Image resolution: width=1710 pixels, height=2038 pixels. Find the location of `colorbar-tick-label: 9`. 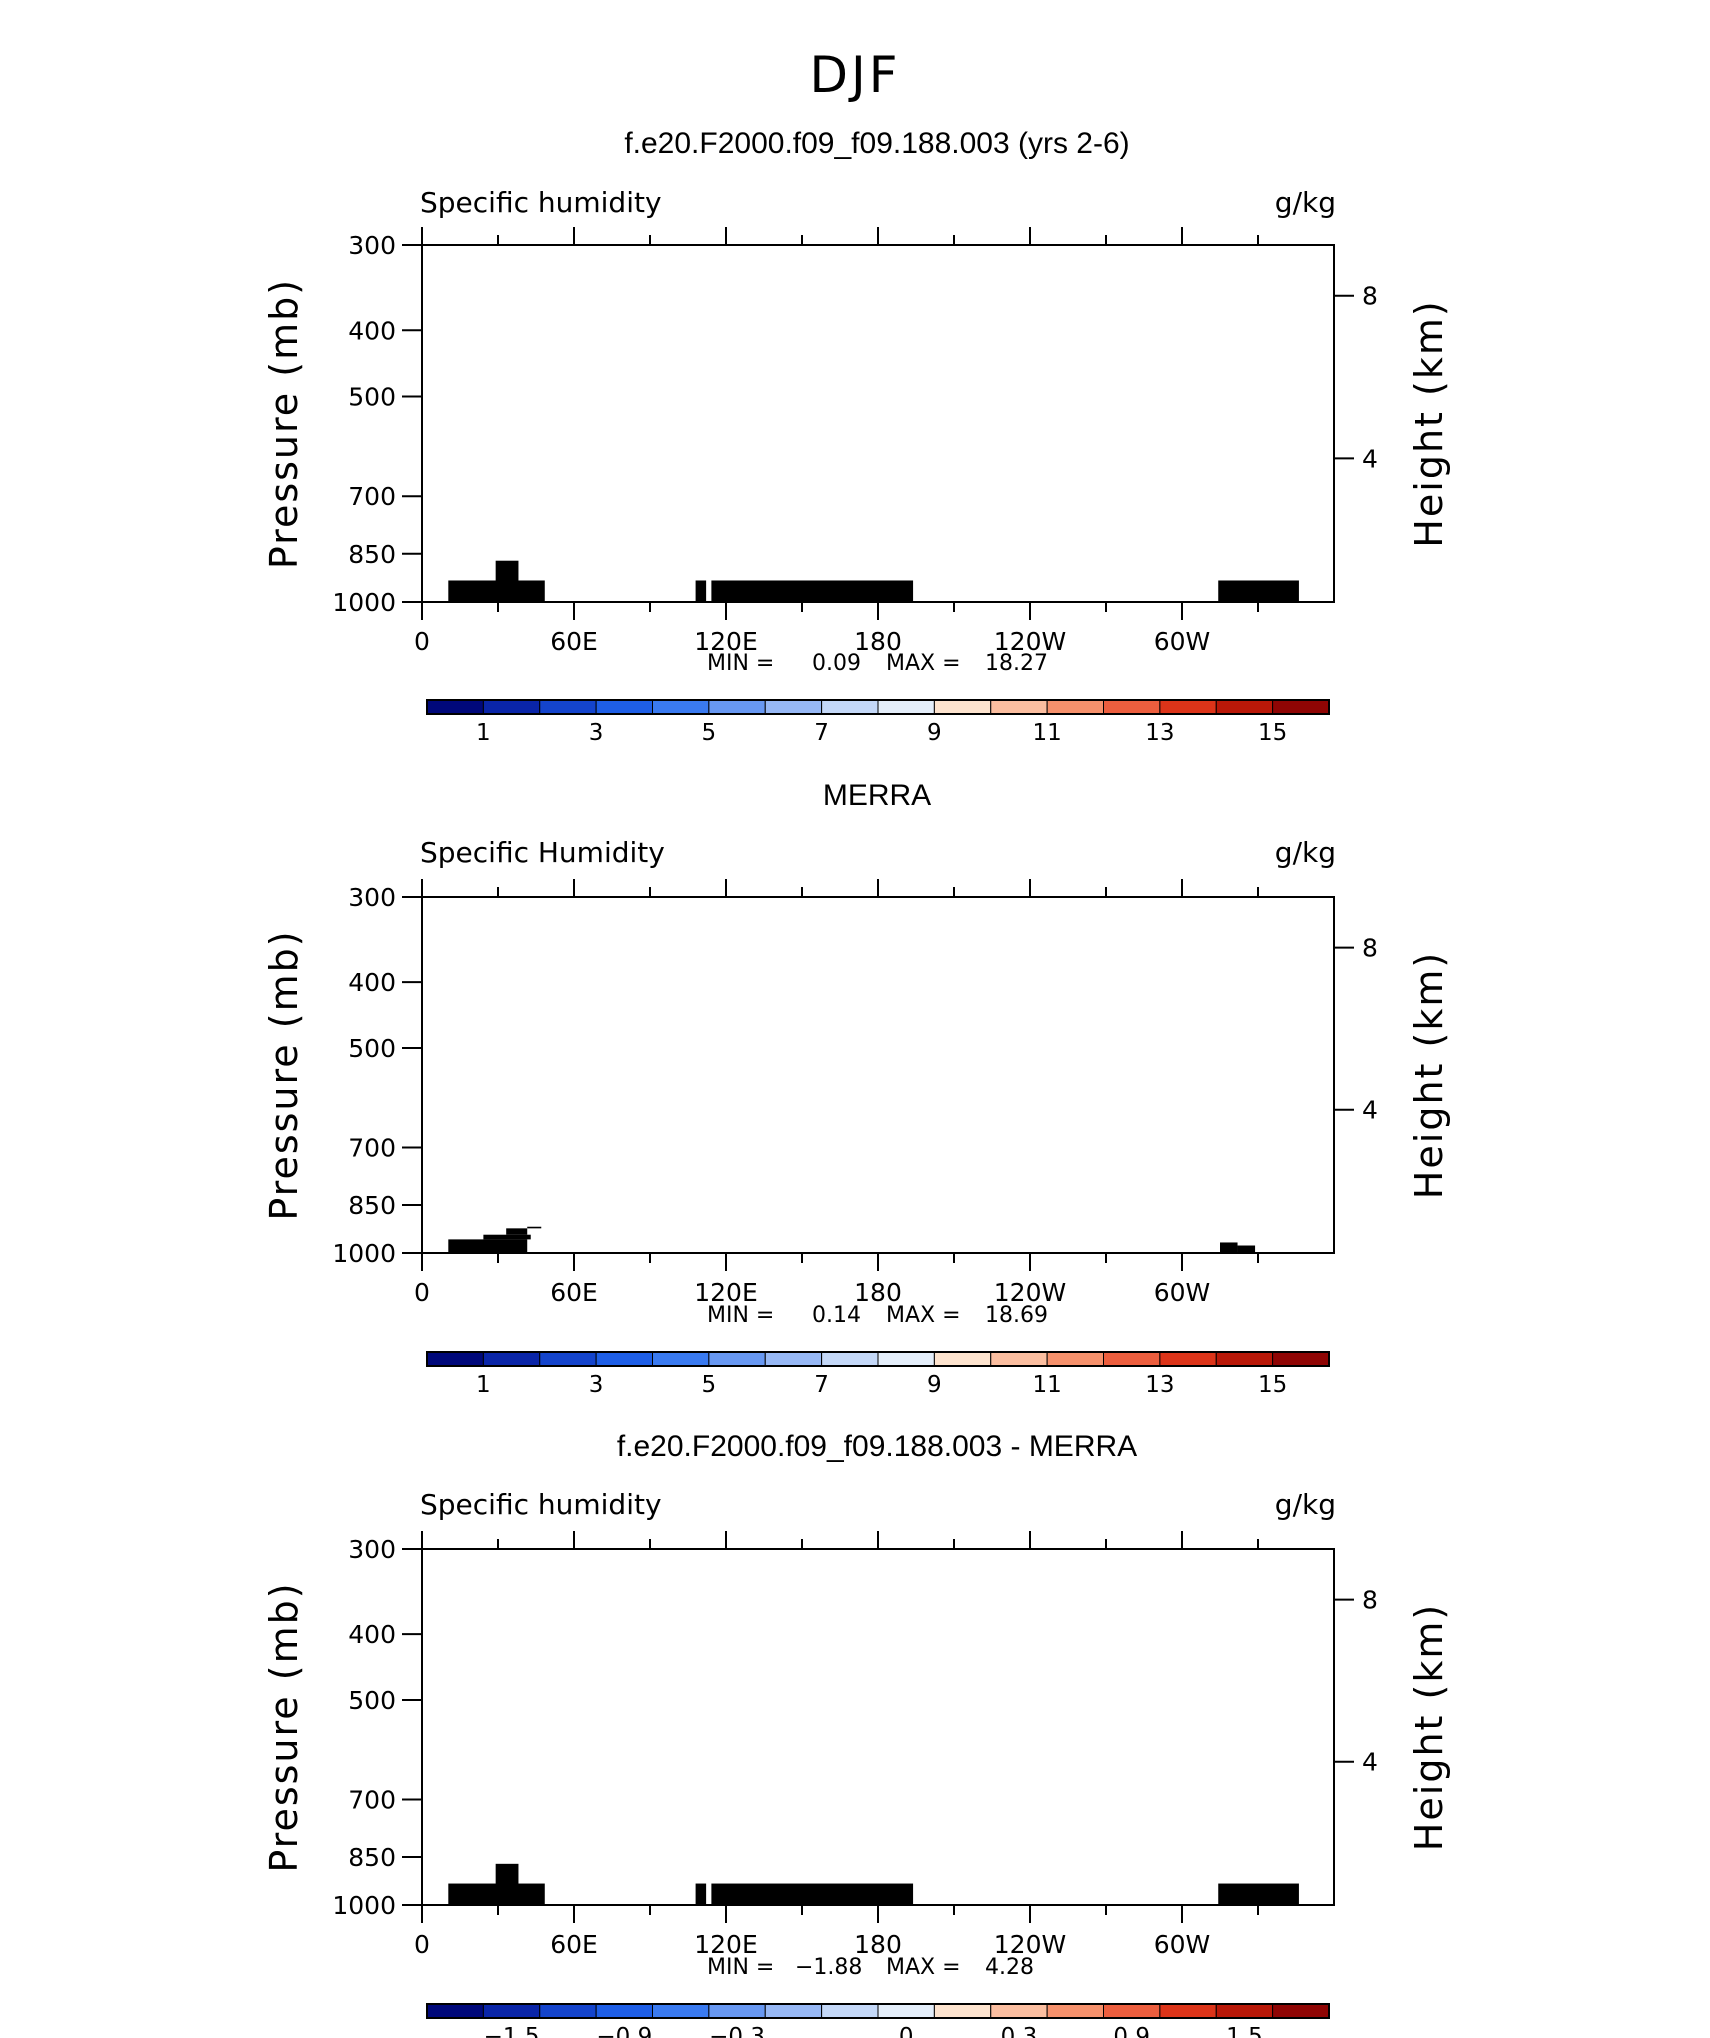

colorbar-tick-label: 9 is located at coordinates (934, 1385).